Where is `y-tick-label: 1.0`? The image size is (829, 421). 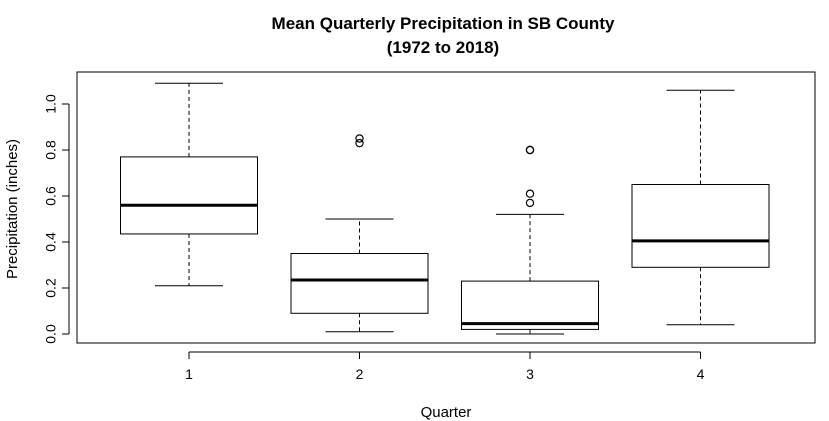 y-tick-label: 1.0 is located at coordinates (51, 104).